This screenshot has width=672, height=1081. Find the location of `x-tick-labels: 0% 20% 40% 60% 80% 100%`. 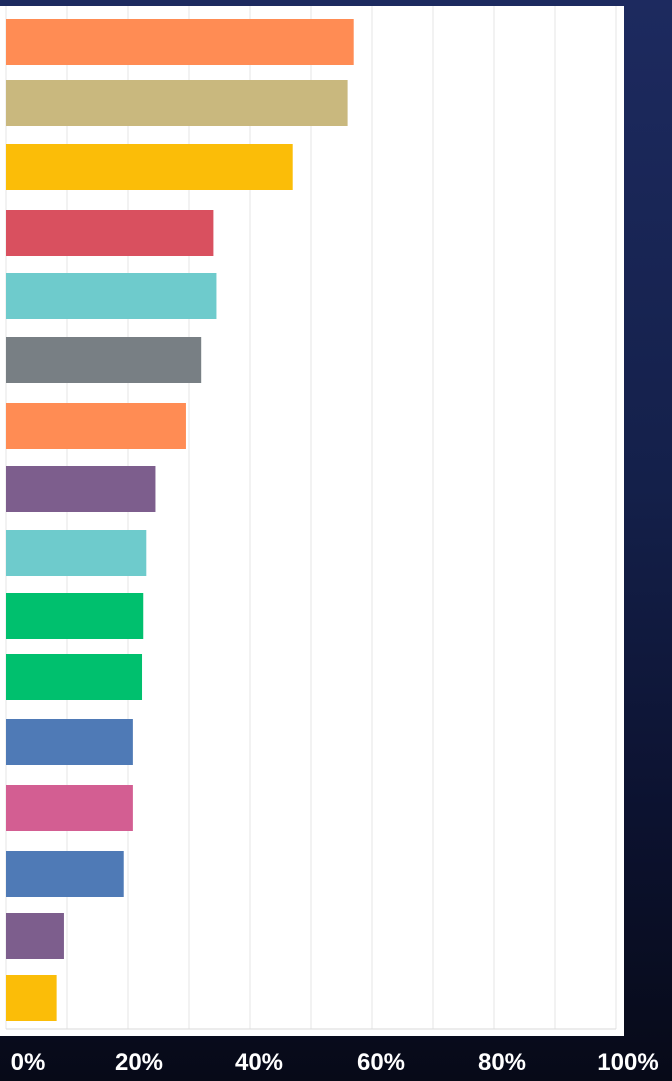

x-tick-labels: 0% 20% 40% 60% 80% 100% is located at coordinates (335, 1062).